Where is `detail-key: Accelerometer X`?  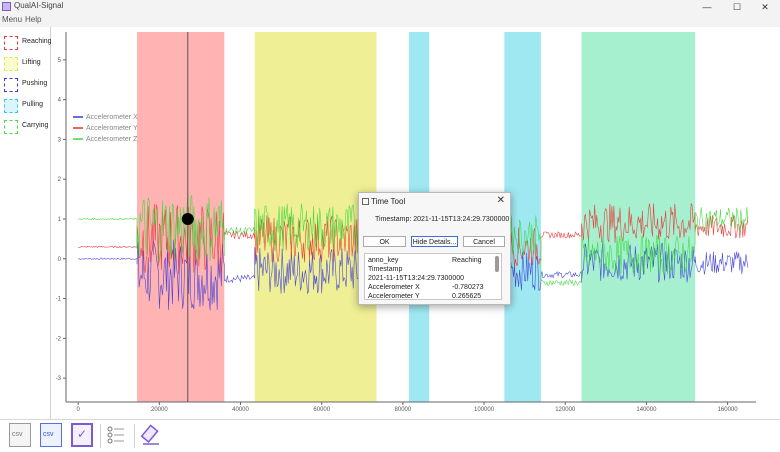 detail-key: Accelerometer X is located at coordinates (394, 287).